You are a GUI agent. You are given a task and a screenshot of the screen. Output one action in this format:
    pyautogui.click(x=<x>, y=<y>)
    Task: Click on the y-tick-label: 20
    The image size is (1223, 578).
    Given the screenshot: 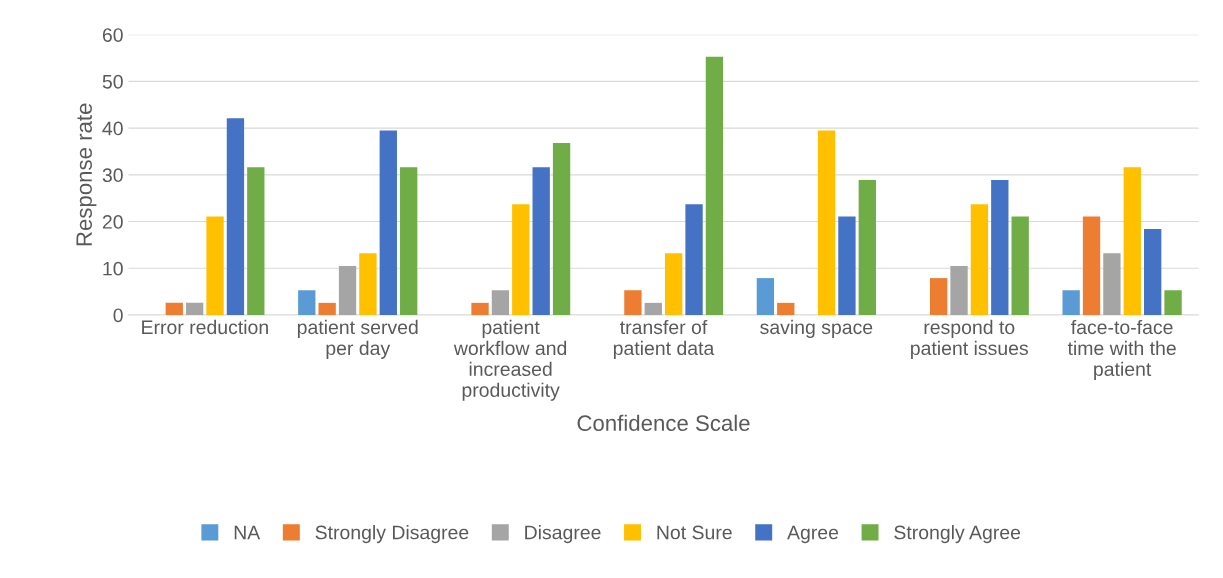 What is the action you would take?
    pyautogui.click(x=112, y=222)
    